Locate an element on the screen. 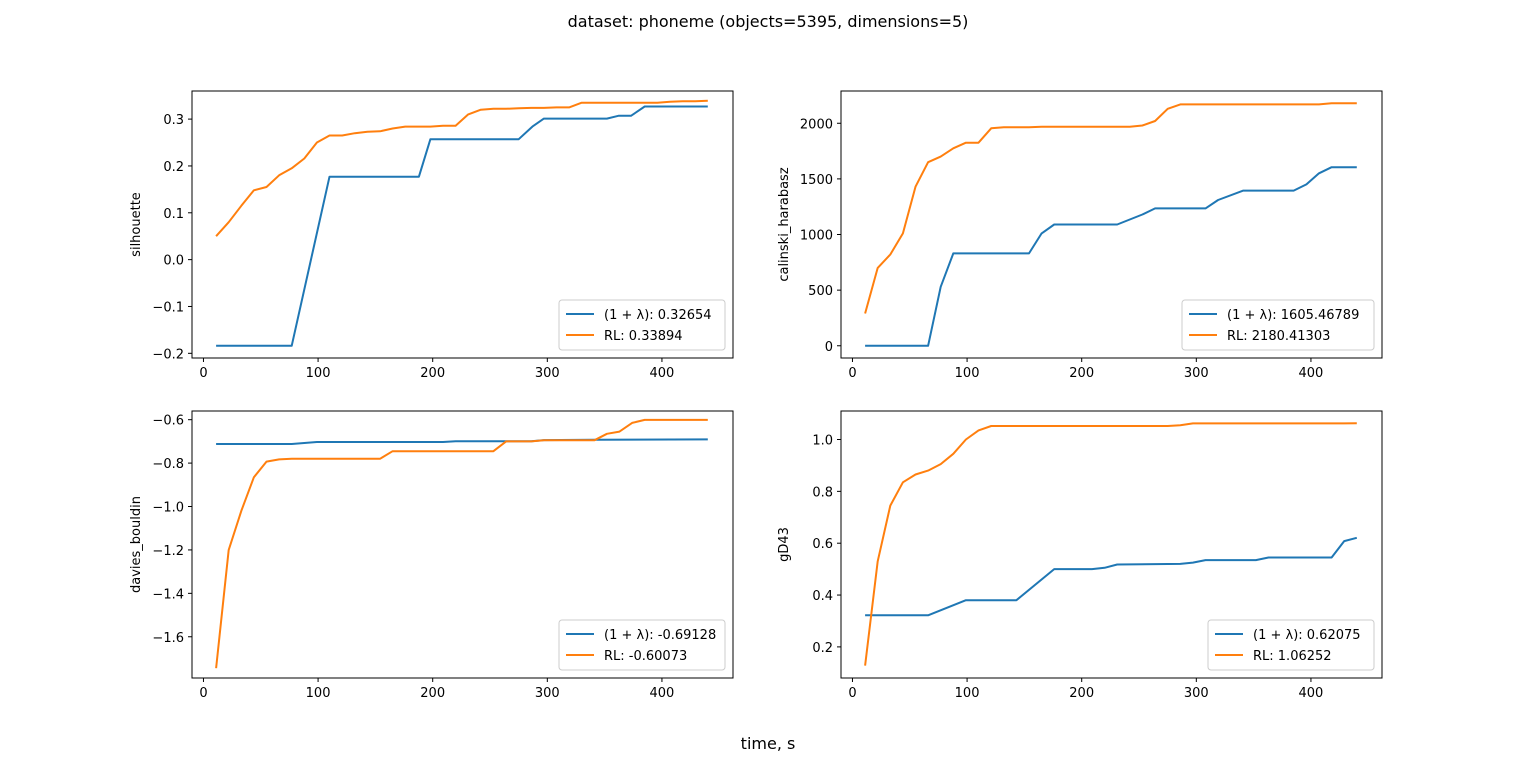 This screenshot has width=1536, height=762. y-axis-label: calinski_harabasz is located at coordinates (784, 224).